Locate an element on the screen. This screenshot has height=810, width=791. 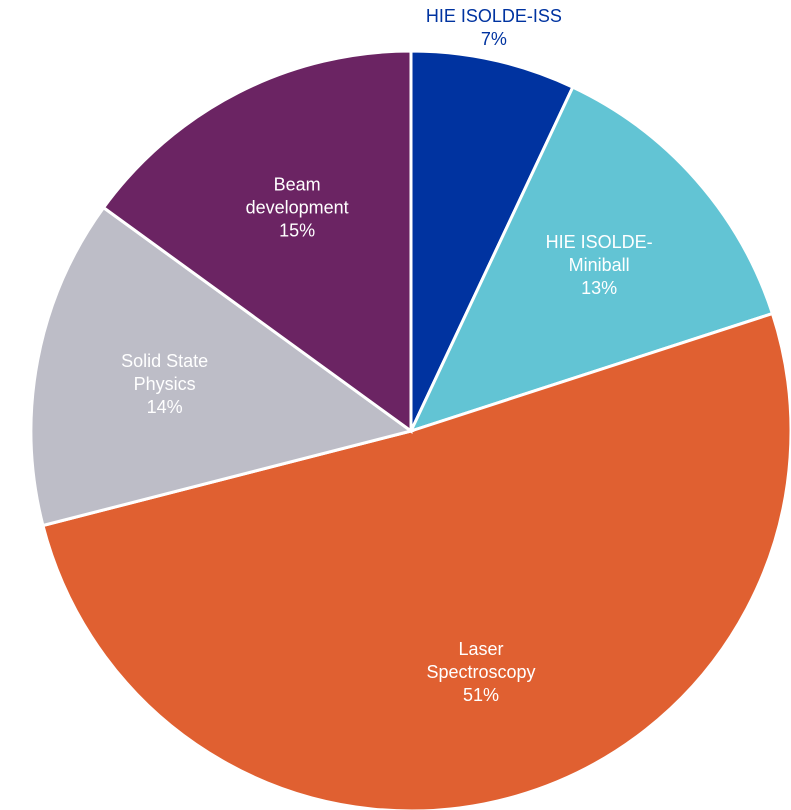
pie-label-line: Miniball is located at coordinates (599, 265).